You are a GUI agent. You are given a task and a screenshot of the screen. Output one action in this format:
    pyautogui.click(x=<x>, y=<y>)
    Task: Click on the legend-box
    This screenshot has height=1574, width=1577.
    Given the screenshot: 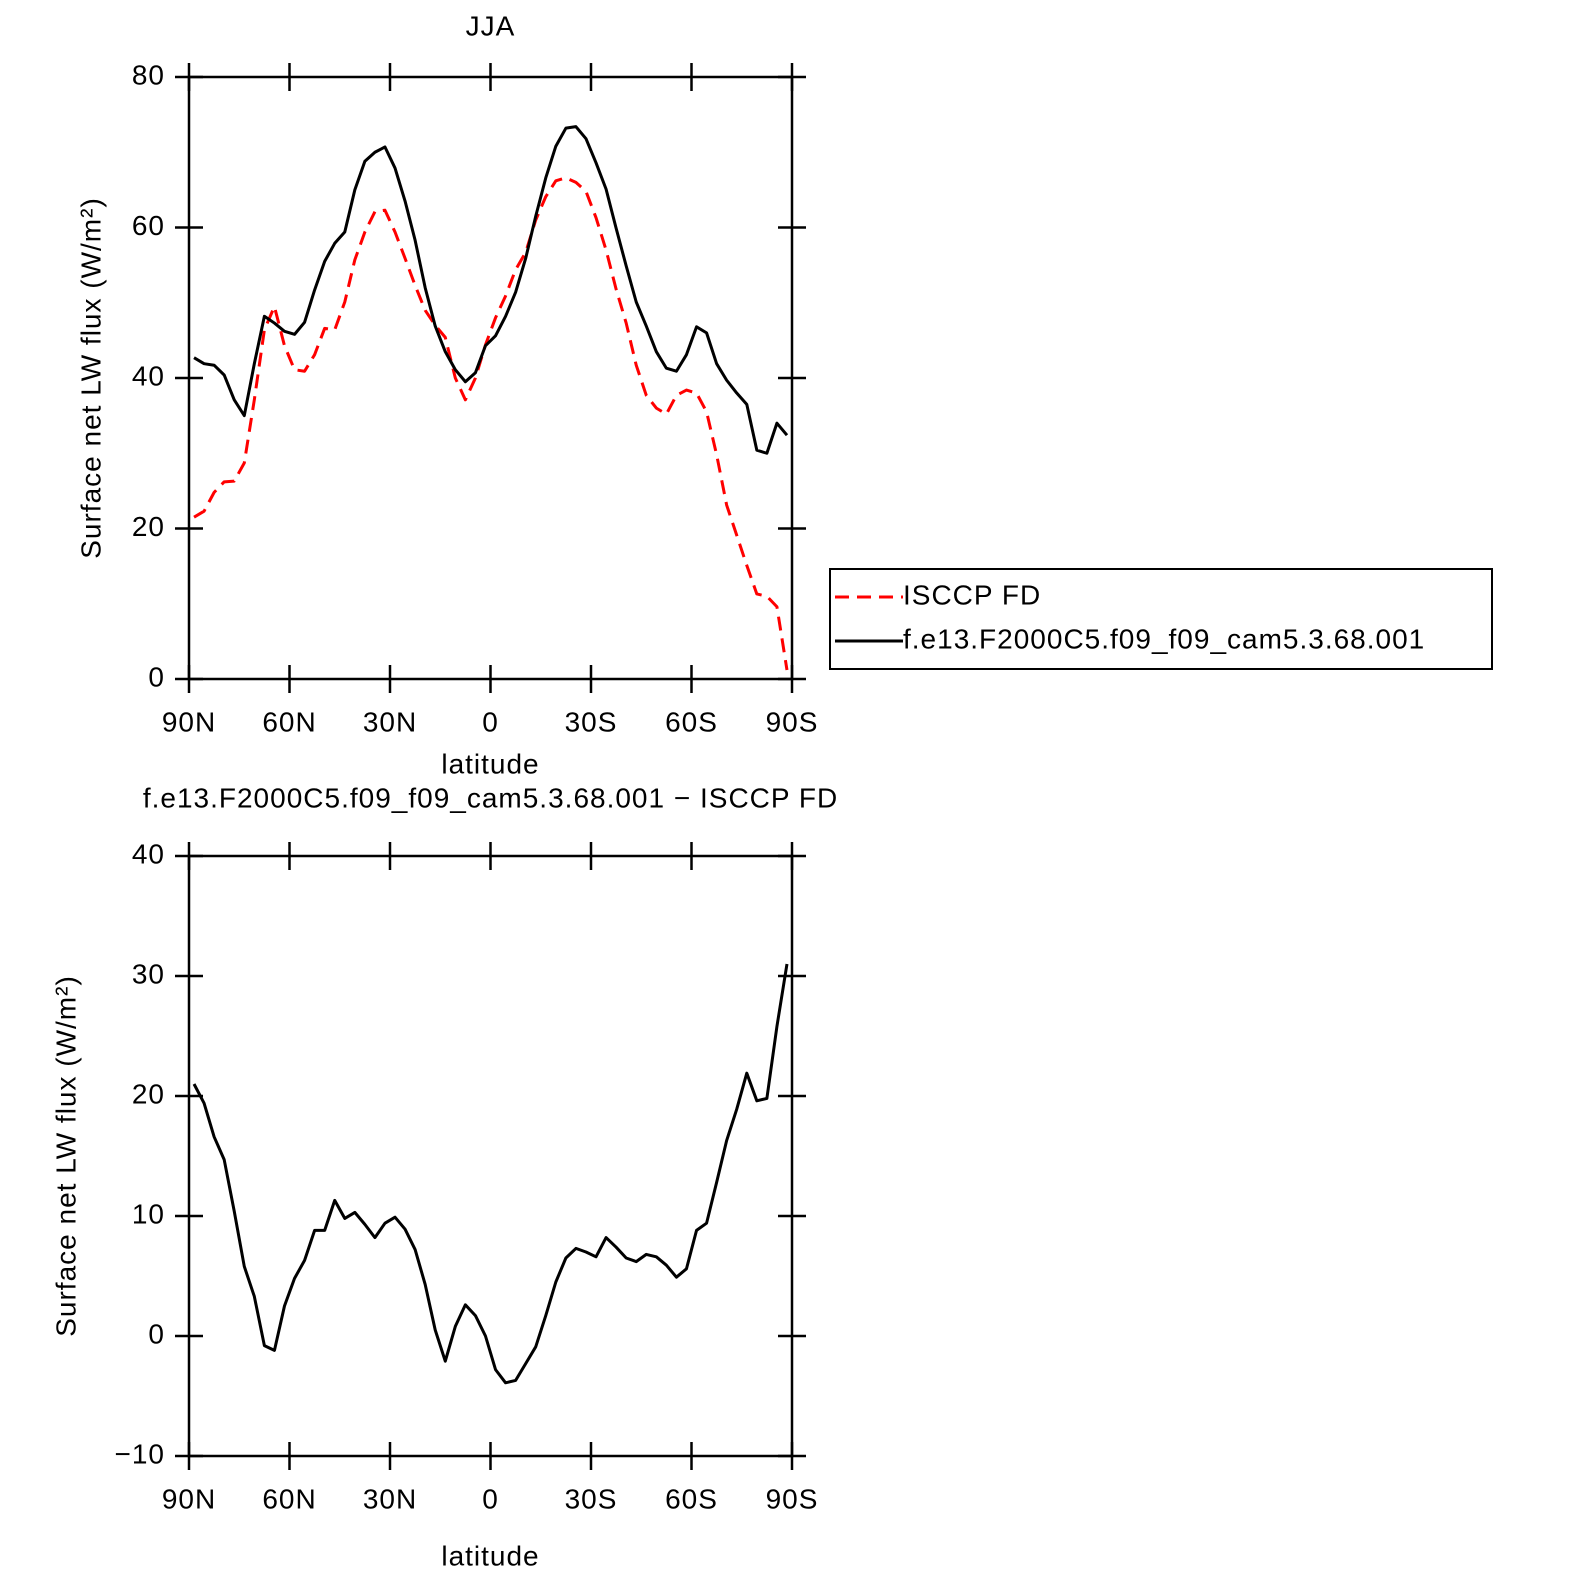 What is the action you would take?
    pyautogui.click(x=1161, y=619)
    